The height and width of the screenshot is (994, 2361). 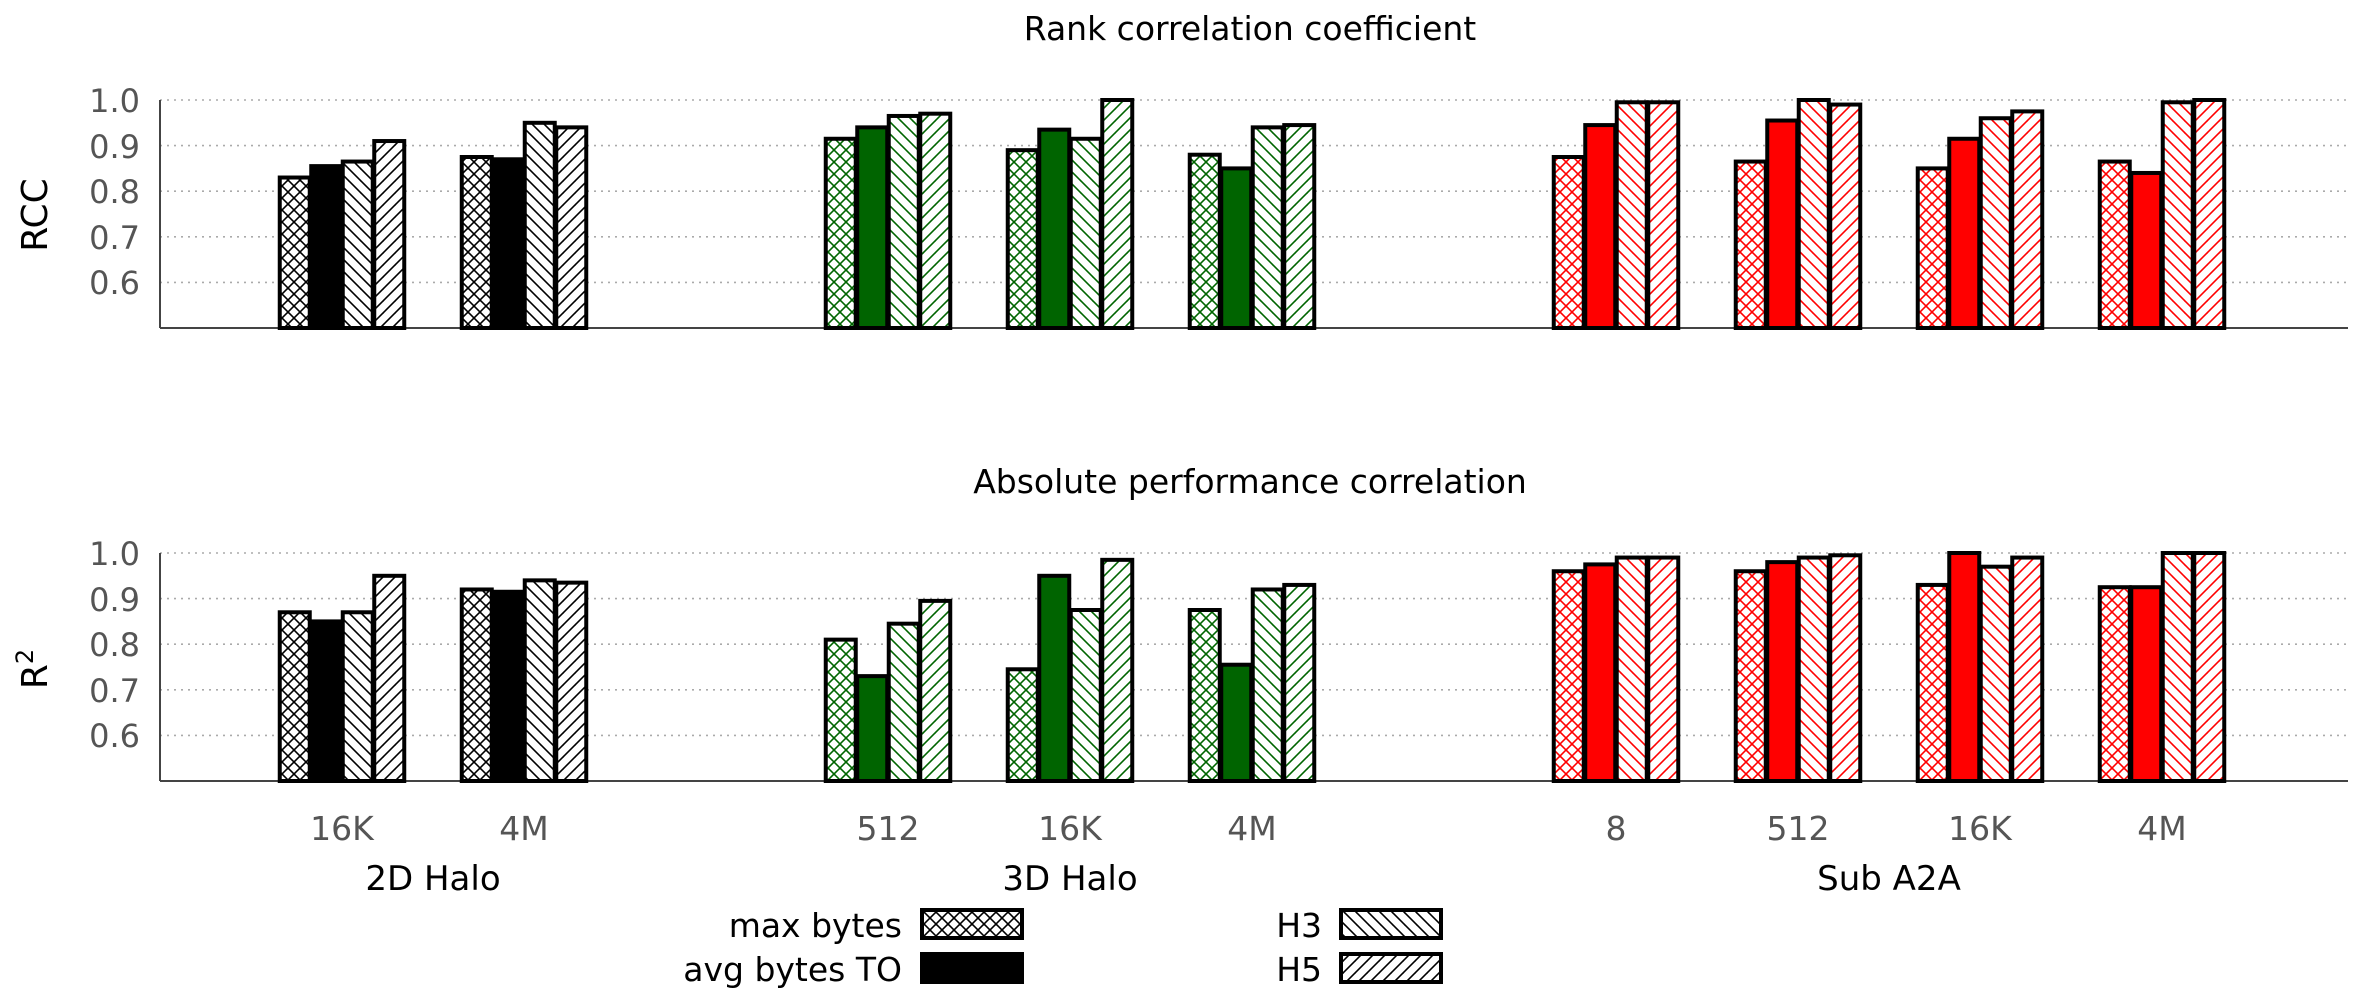 I want to click on bar-sub-a2a-16k-h3, so click(x=1995, y=673).